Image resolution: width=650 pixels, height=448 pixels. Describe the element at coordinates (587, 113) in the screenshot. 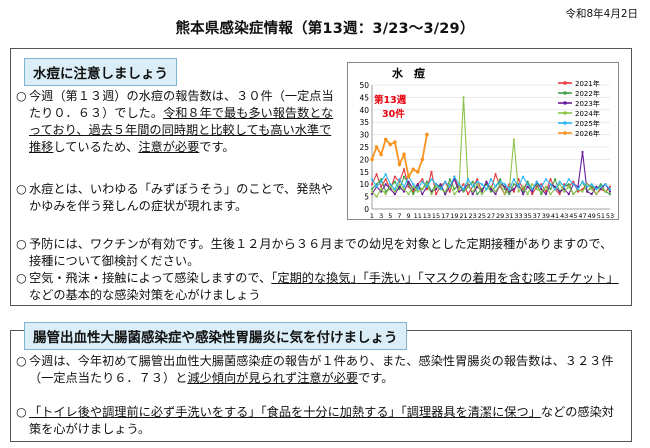

I see `legend-label-2024年: 2024年` at that location.